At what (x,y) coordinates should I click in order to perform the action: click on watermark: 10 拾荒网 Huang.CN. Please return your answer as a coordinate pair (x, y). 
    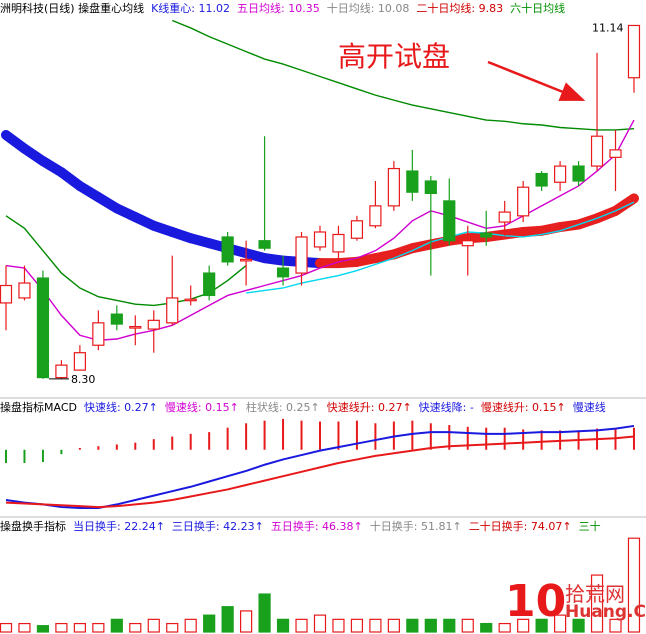
    Looking at the image, I should click on (575, 605).